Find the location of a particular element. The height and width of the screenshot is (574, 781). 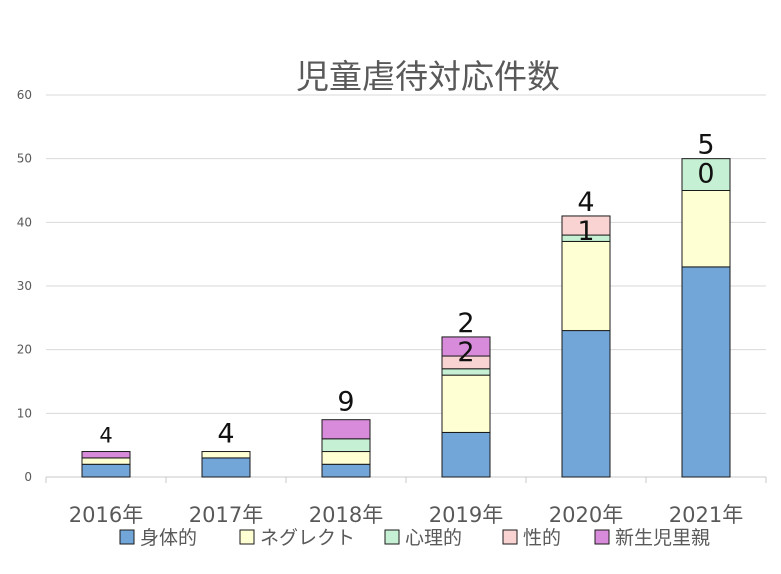

y-tick-label: 60 is located at coordinates (24, 95).